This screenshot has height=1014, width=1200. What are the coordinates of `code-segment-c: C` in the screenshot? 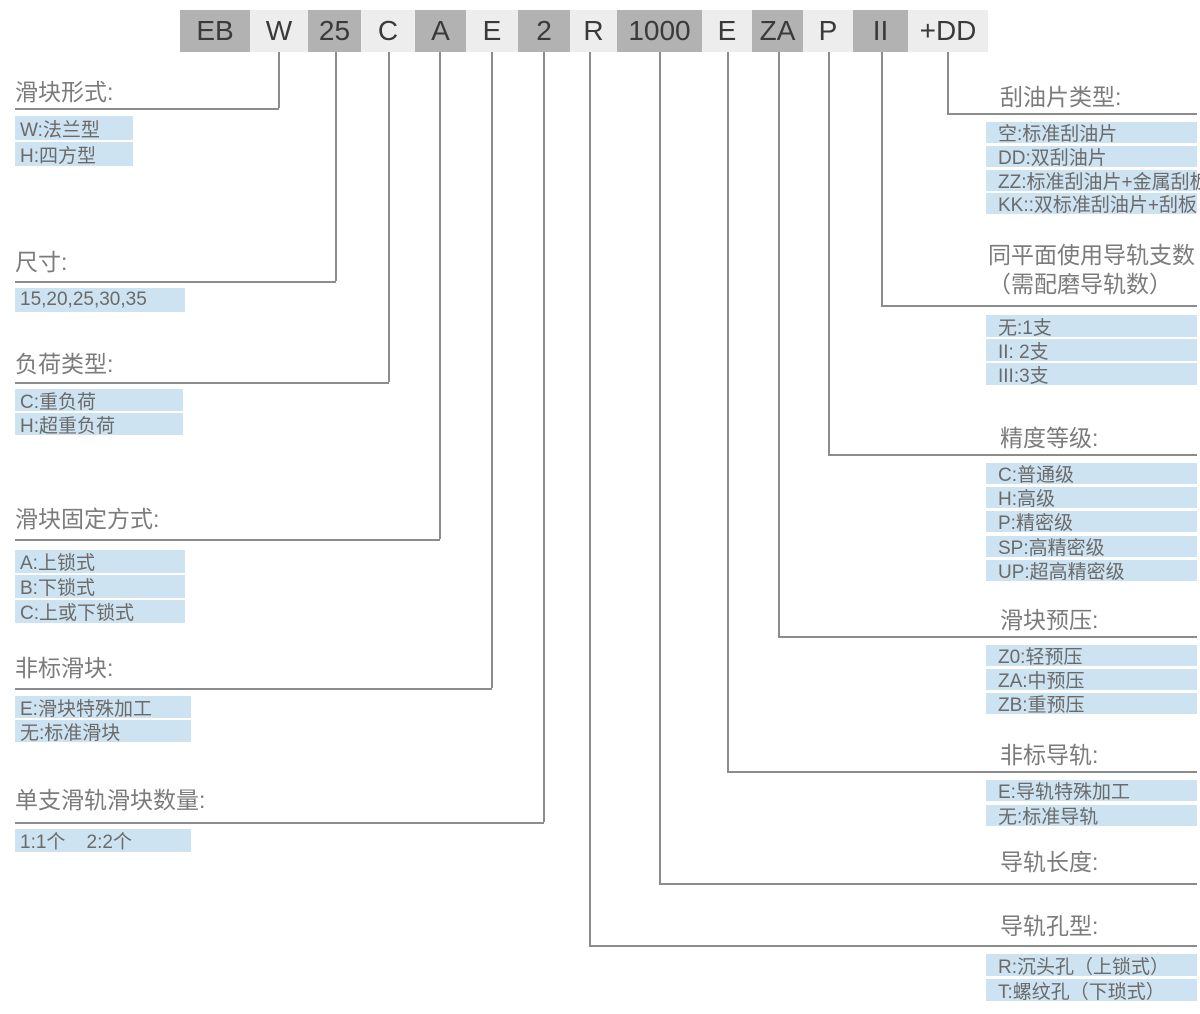 It's located at (388, 31).